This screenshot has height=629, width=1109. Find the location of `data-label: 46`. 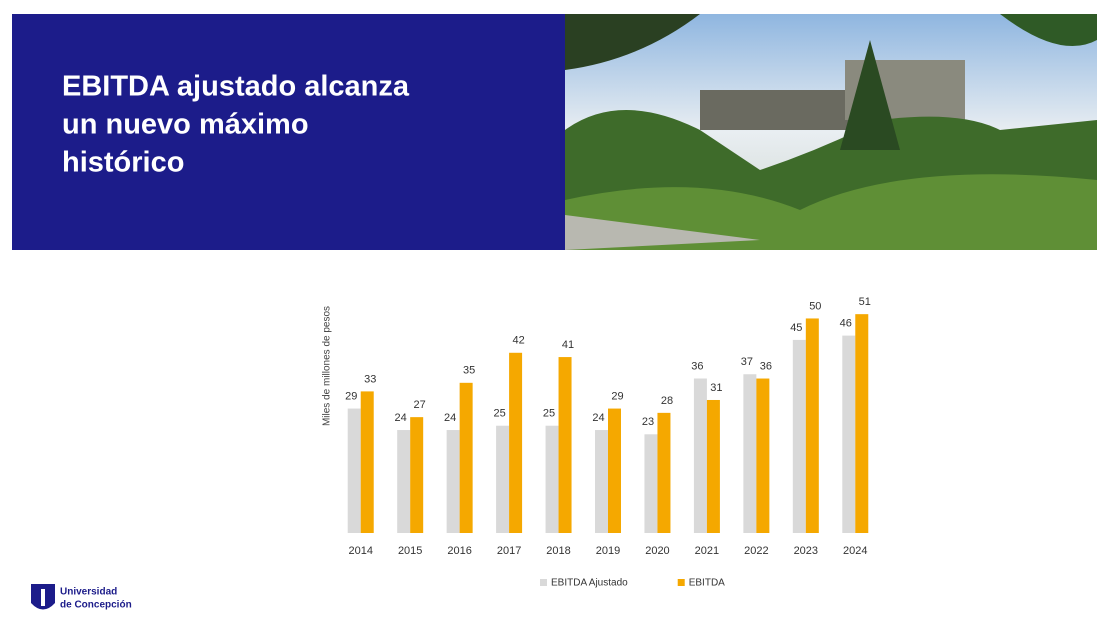

data-label: 46 is located at coordinates (846, 324).